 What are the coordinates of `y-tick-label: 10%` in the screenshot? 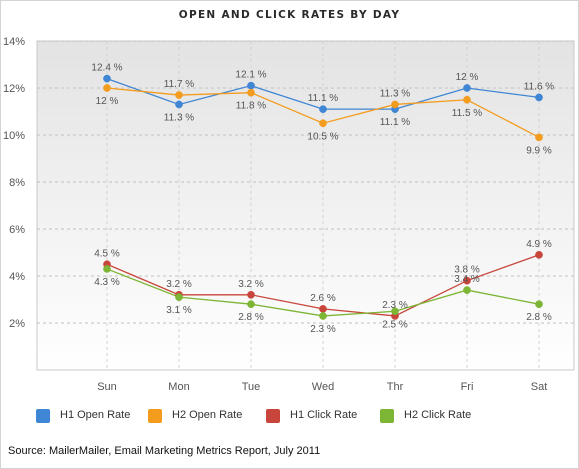 It's located at (14, 136).